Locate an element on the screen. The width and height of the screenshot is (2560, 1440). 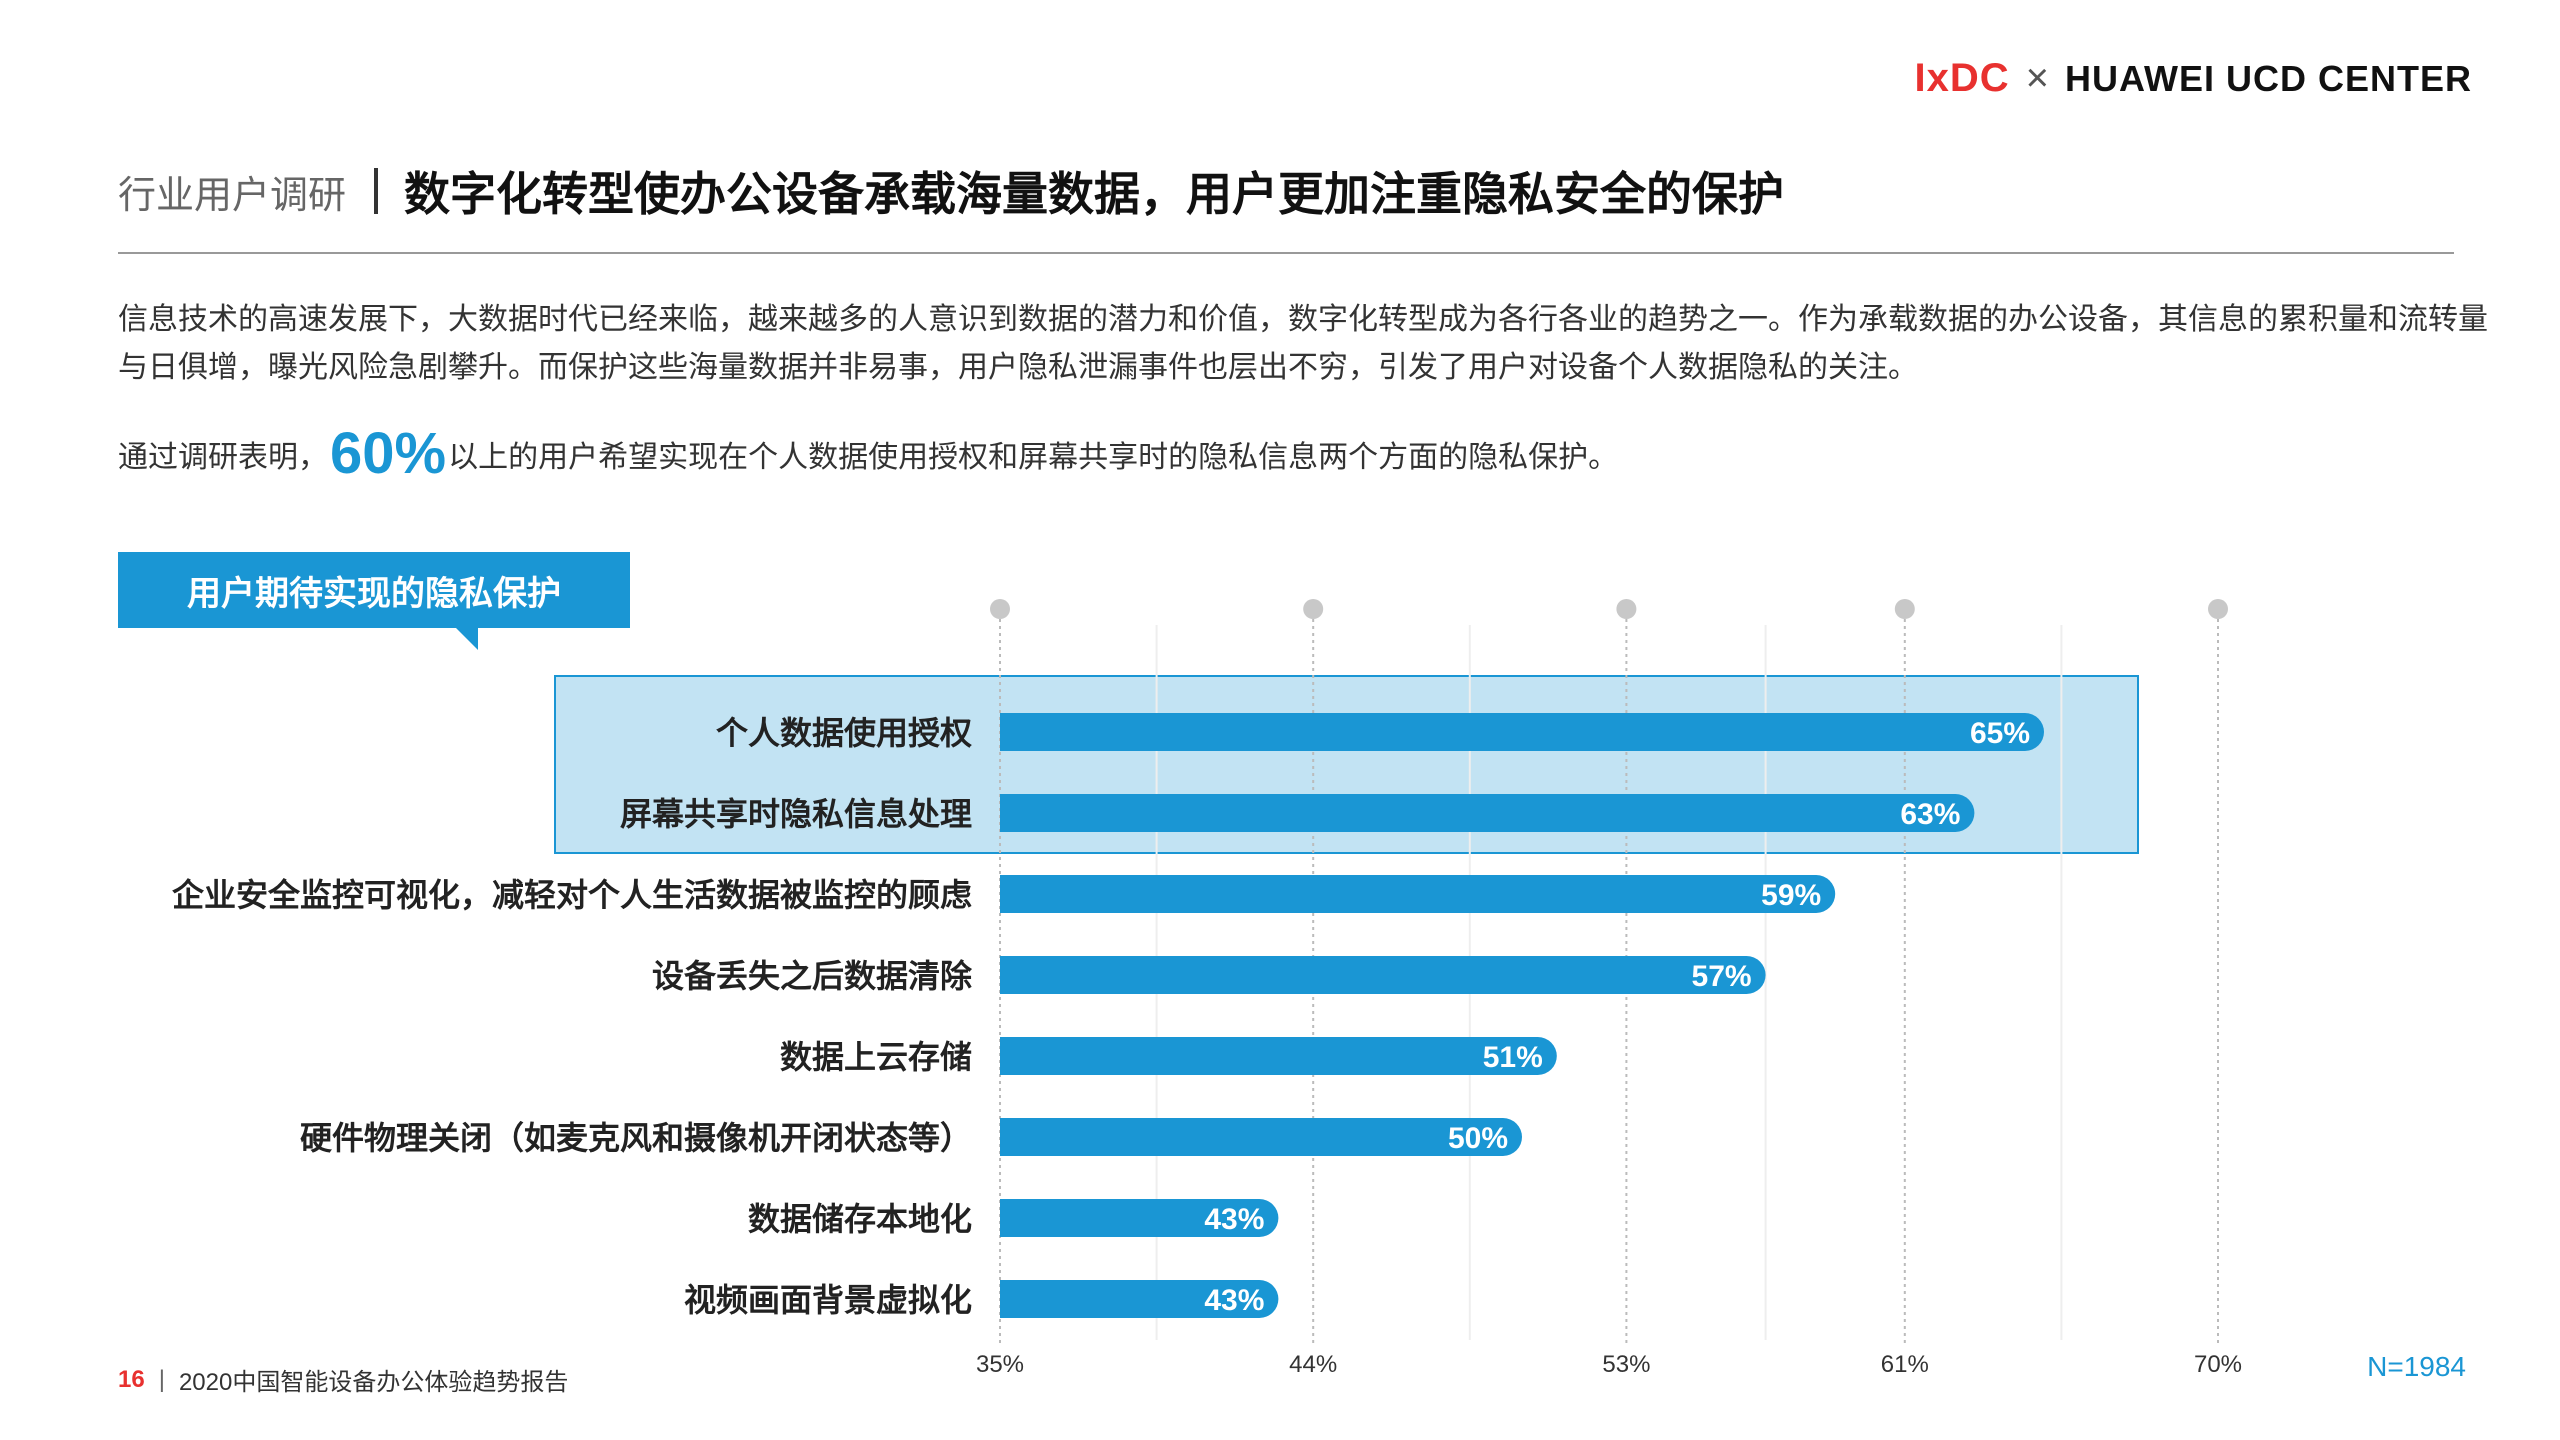
page-footer: 16 | 2020中国智能设备办公体验趋势报告 is located at coordinates (343, 1379).